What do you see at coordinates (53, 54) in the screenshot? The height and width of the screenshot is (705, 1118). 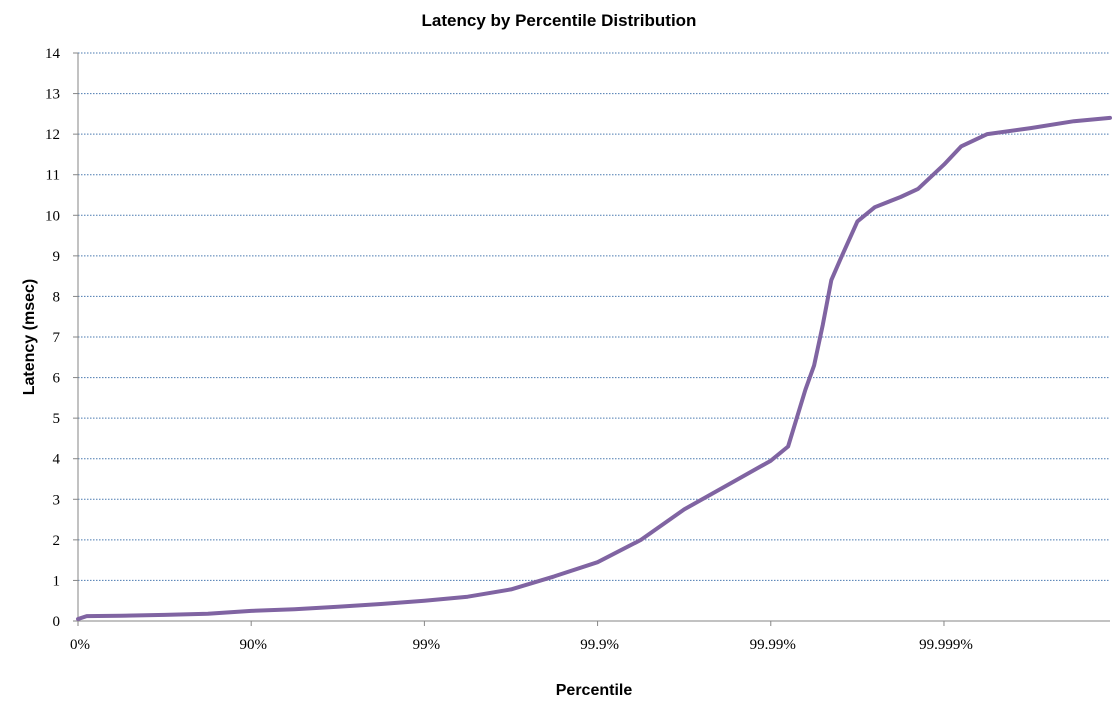 I see `y-tick-label: 14` at bounding box center [53, 54].